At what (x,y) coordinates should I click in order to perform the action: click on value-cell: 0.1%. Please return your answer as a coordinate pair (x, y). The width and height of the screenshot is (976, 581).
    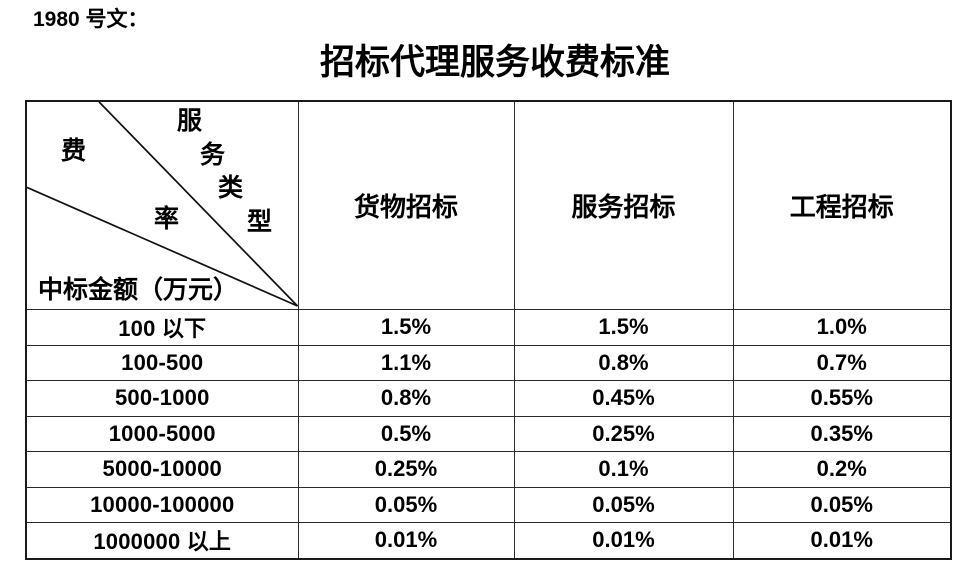
    Looking at the image, I should click on (623, 469).